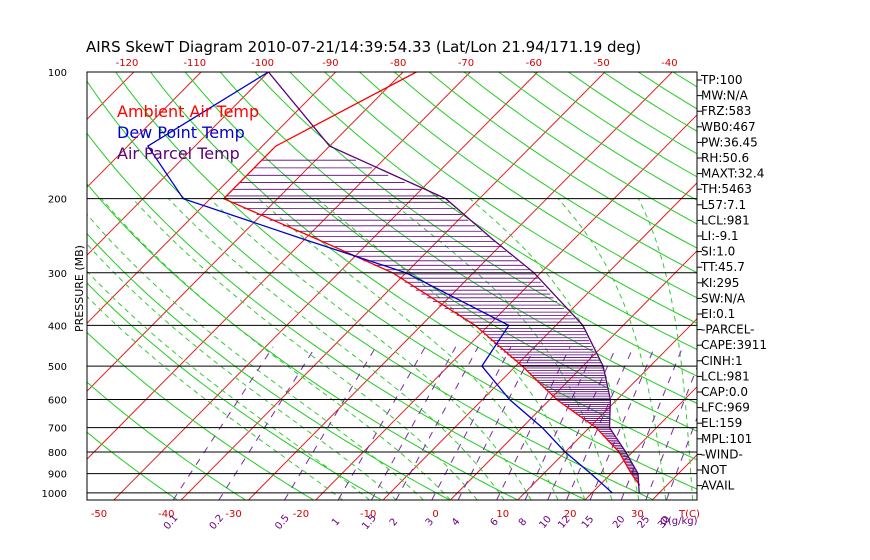  What do you see at coordinates (721, 80) in the screenshot?
I see `index-label: TP:100` at bounding box center [721, 80].